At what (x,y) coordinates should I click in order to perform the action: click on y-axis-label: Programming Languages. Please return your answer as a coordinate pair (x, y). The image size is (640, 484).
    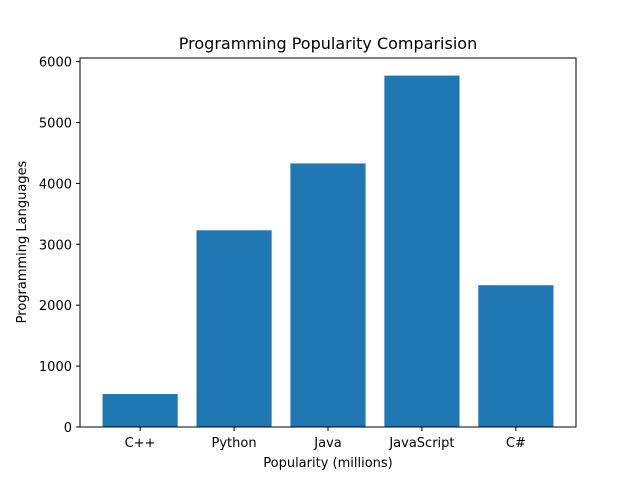
    Looking at the image, I should click on (22, 241).